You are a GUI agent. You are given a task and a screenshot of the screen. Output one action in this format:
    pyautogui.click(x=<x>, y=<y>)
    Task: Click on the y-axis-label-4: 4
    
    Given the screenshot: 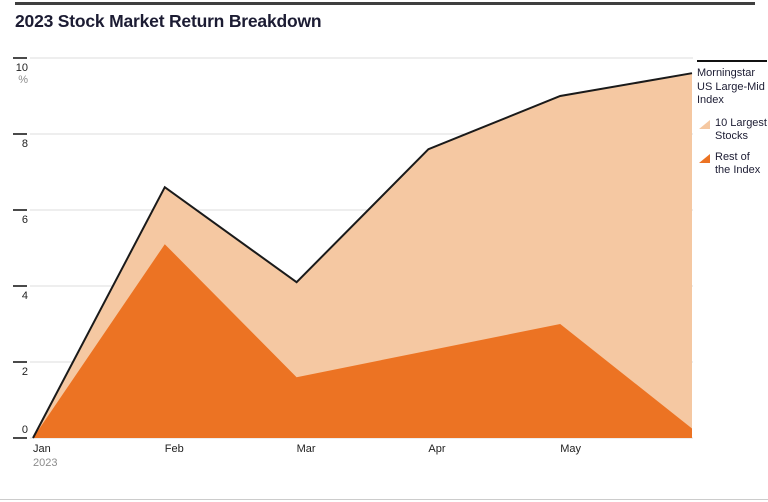 What is the action you would take?
    pyautogui.click(x=25, y=296)
    